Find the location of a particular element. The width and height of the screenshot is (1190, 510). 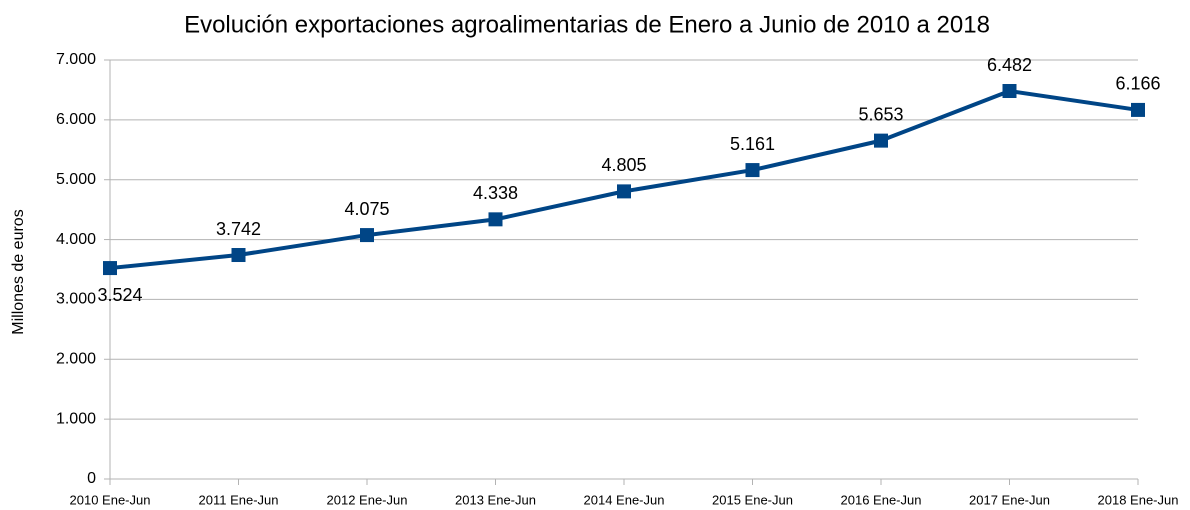

y-tick-label: 3.000 is located at coordinates (76, 299).